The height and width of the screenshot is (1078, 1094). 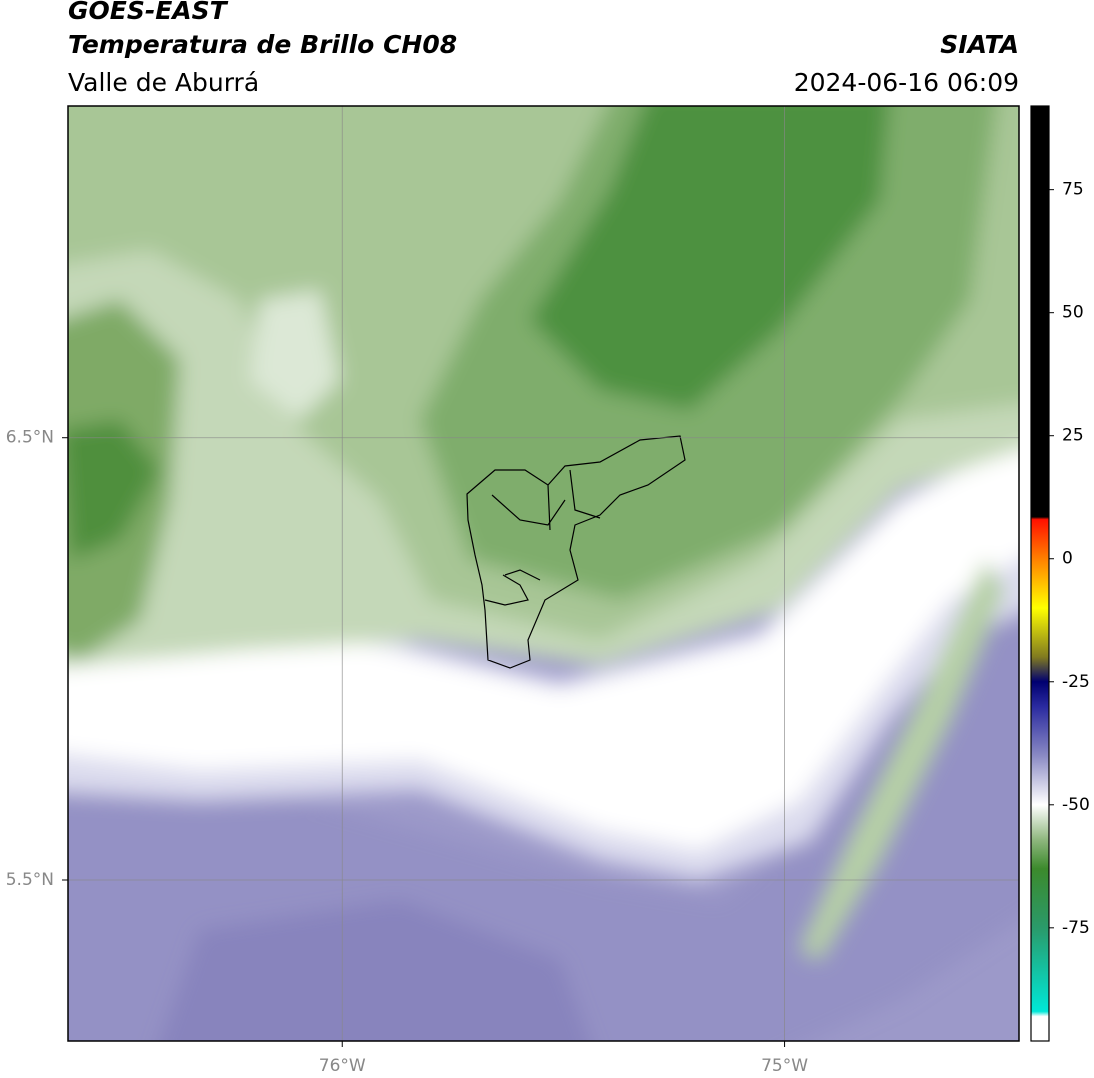 What do you see at coordinates (1073, 190) in the screenshot?
I see `colorbar-tick-label: 75` at bounding box center [1073, 190].